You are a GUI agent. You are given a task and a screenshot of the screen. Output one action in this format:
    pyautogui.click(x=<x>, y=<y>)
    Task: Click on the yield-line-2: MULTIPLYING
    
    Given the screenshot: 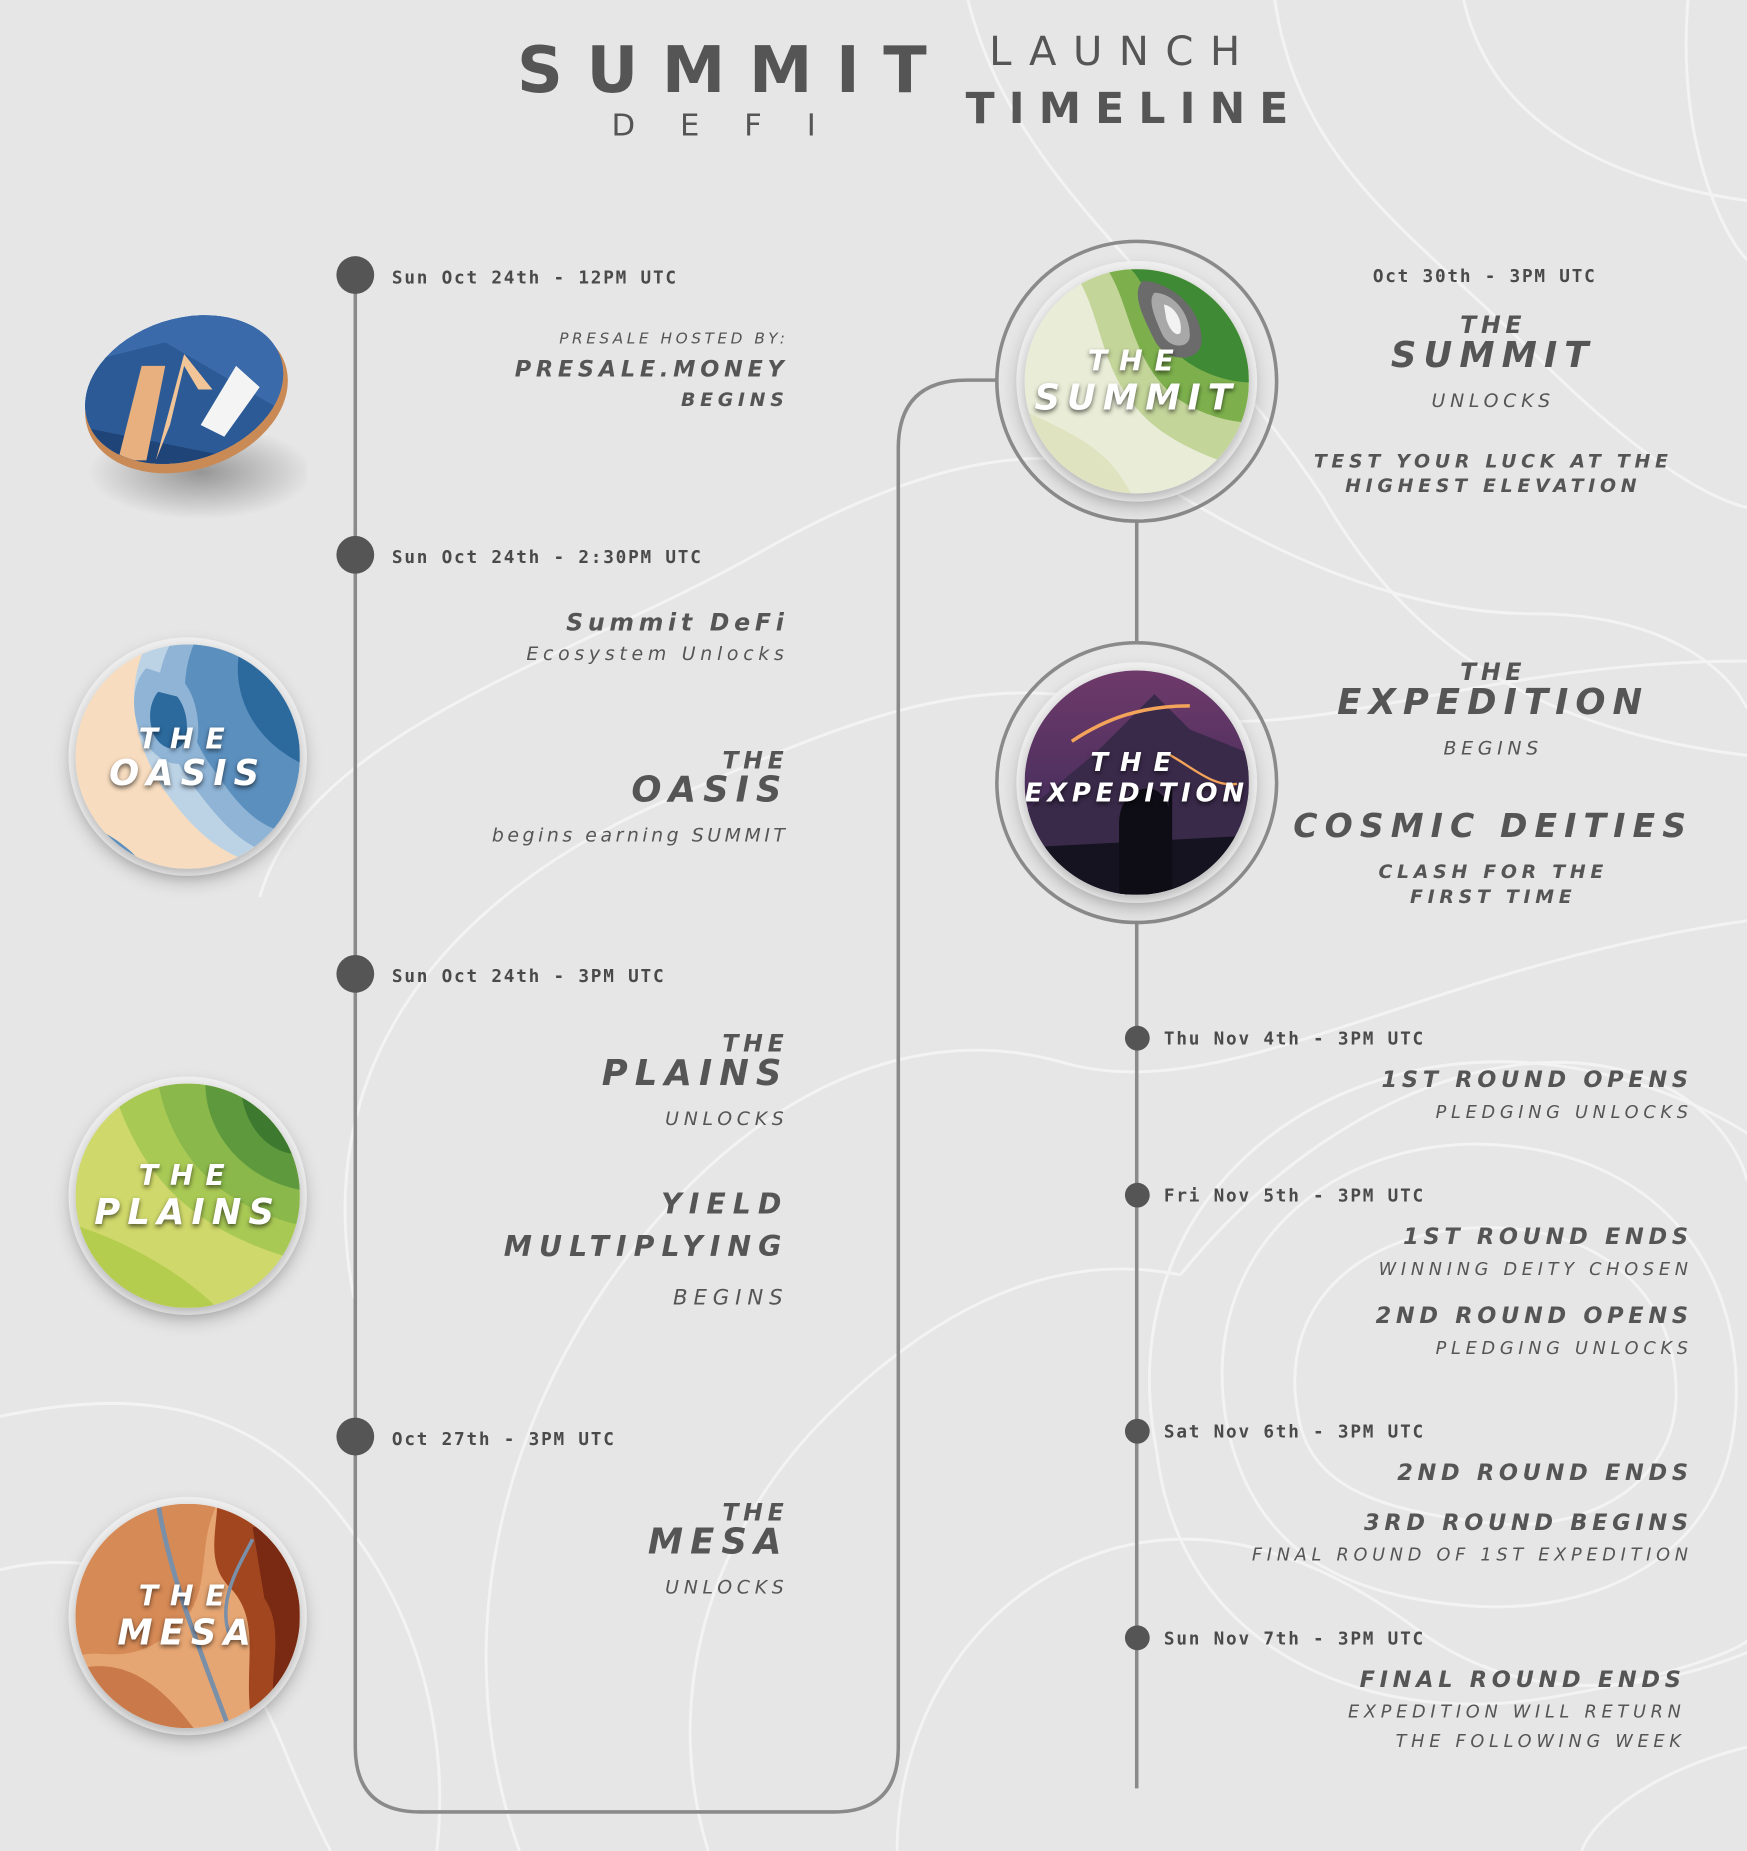 What is the action you would take?
    pyautogui.click(x=646, y=1246)
    